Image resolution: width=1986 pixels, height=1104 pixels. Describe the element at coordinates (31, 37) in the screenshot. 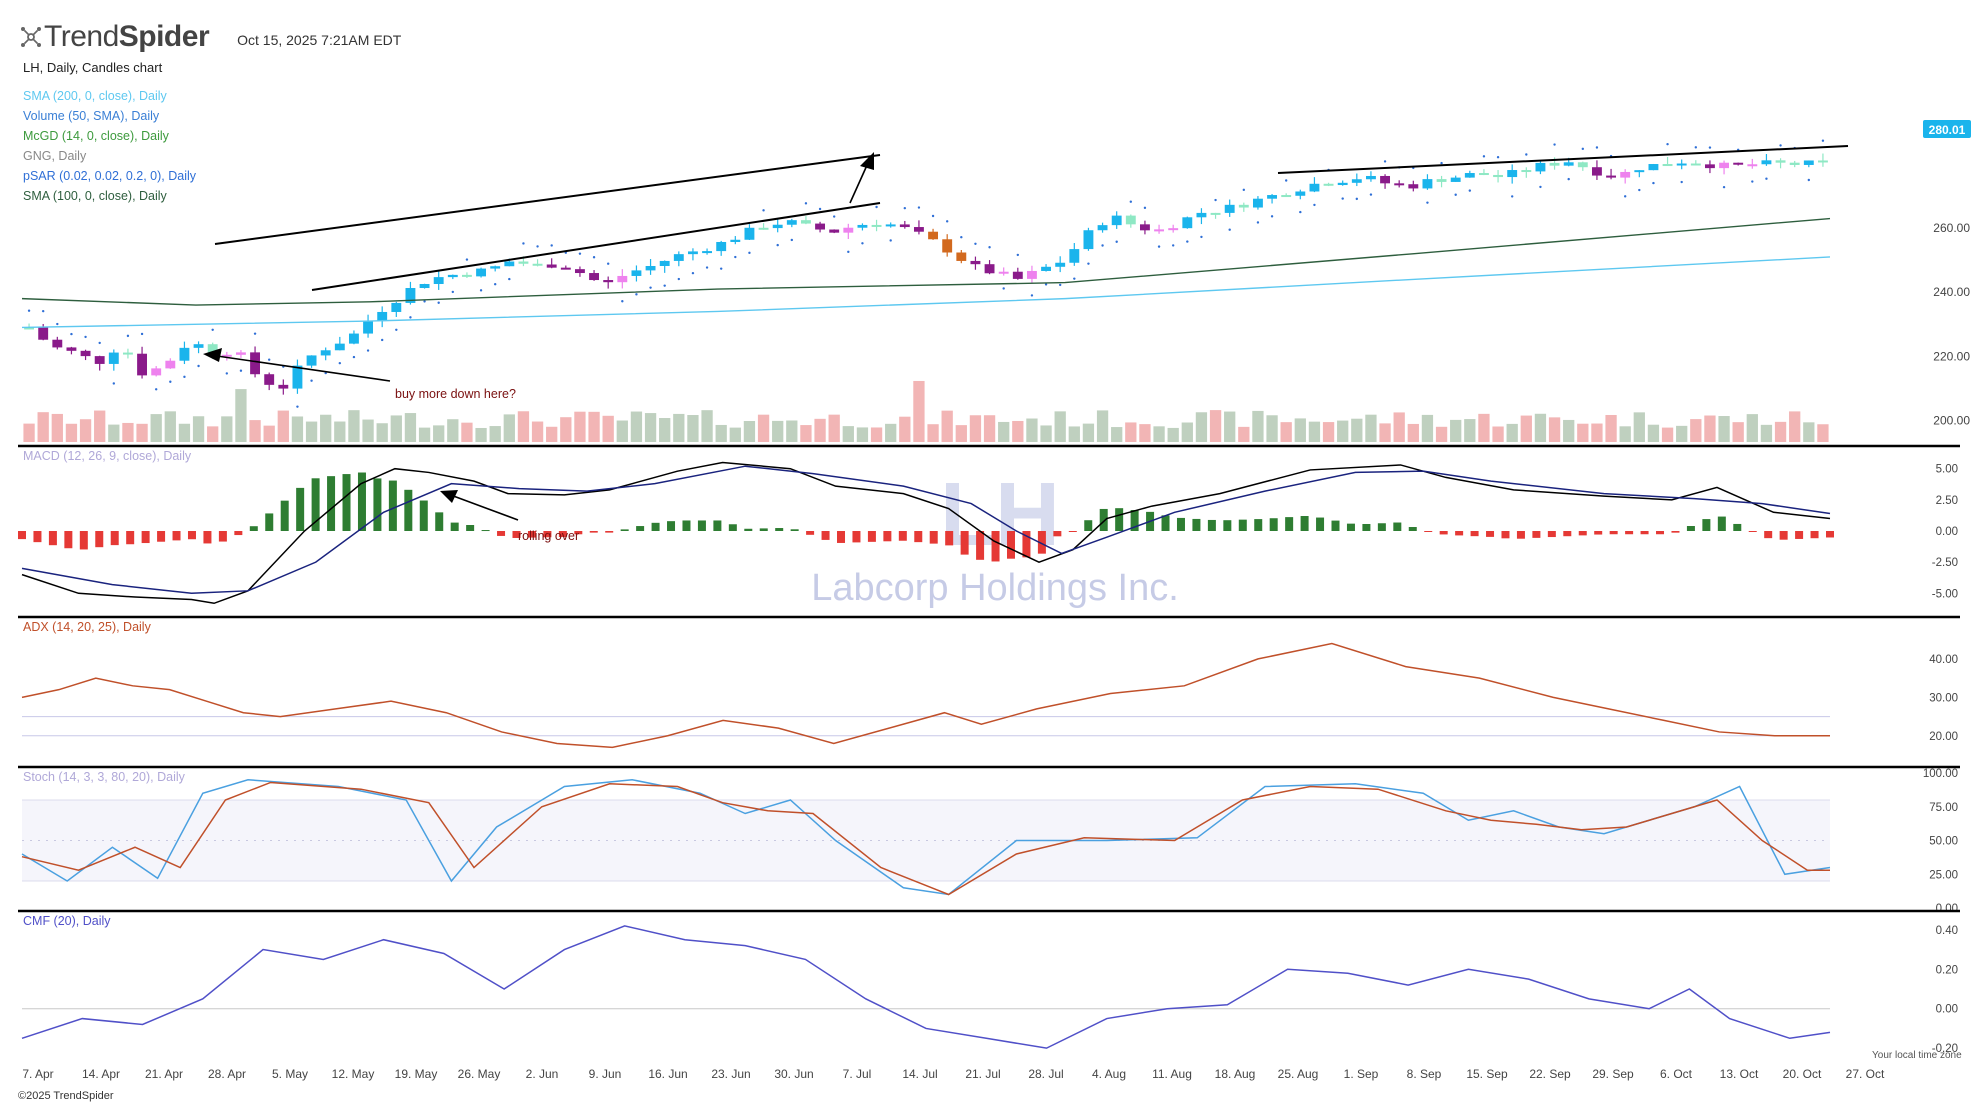

I see `trendspider-logo-icon` at that location.